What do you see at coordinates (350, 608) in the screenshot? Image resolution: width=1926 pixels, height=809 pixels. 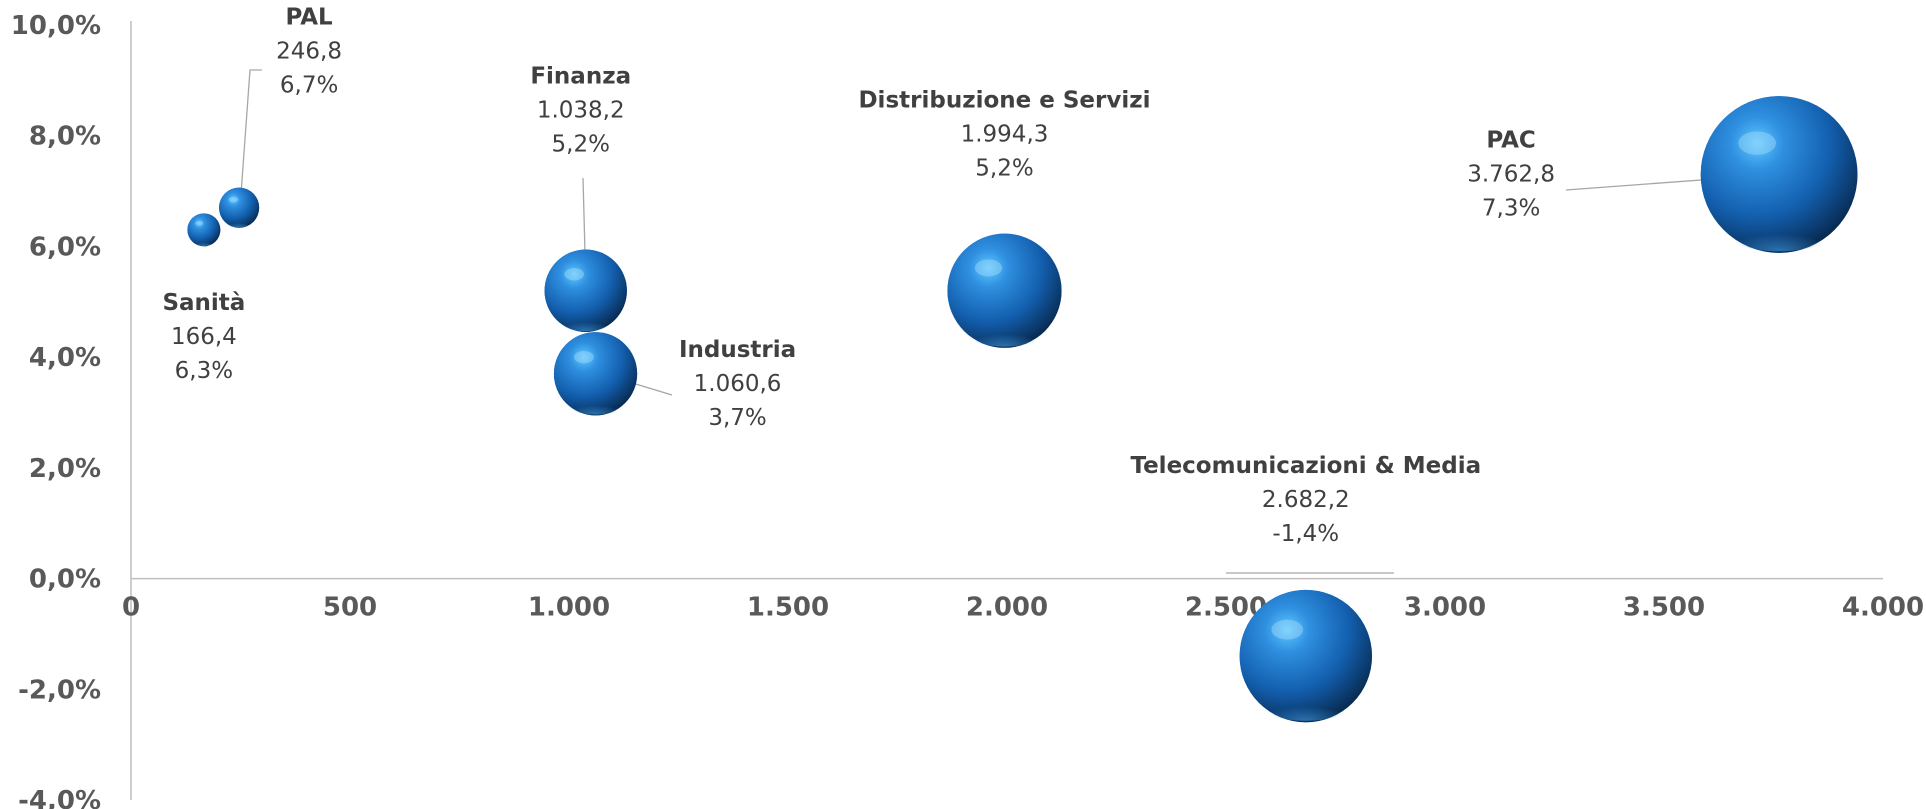 I see `x-tick-label: 500` at bounding box center [350, 608].